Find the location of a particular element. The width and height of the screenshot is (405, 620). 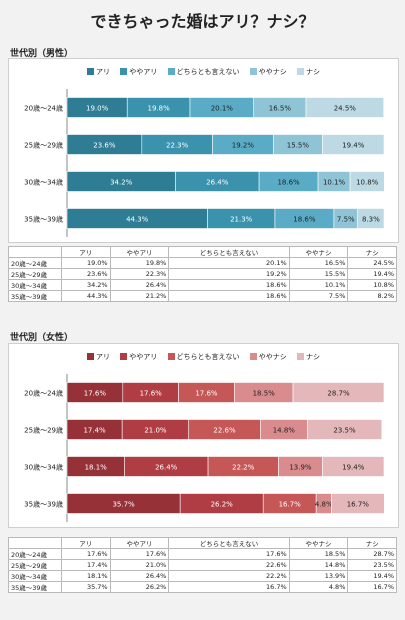

data-label: 28.7% is located at coordinates (338, 394).